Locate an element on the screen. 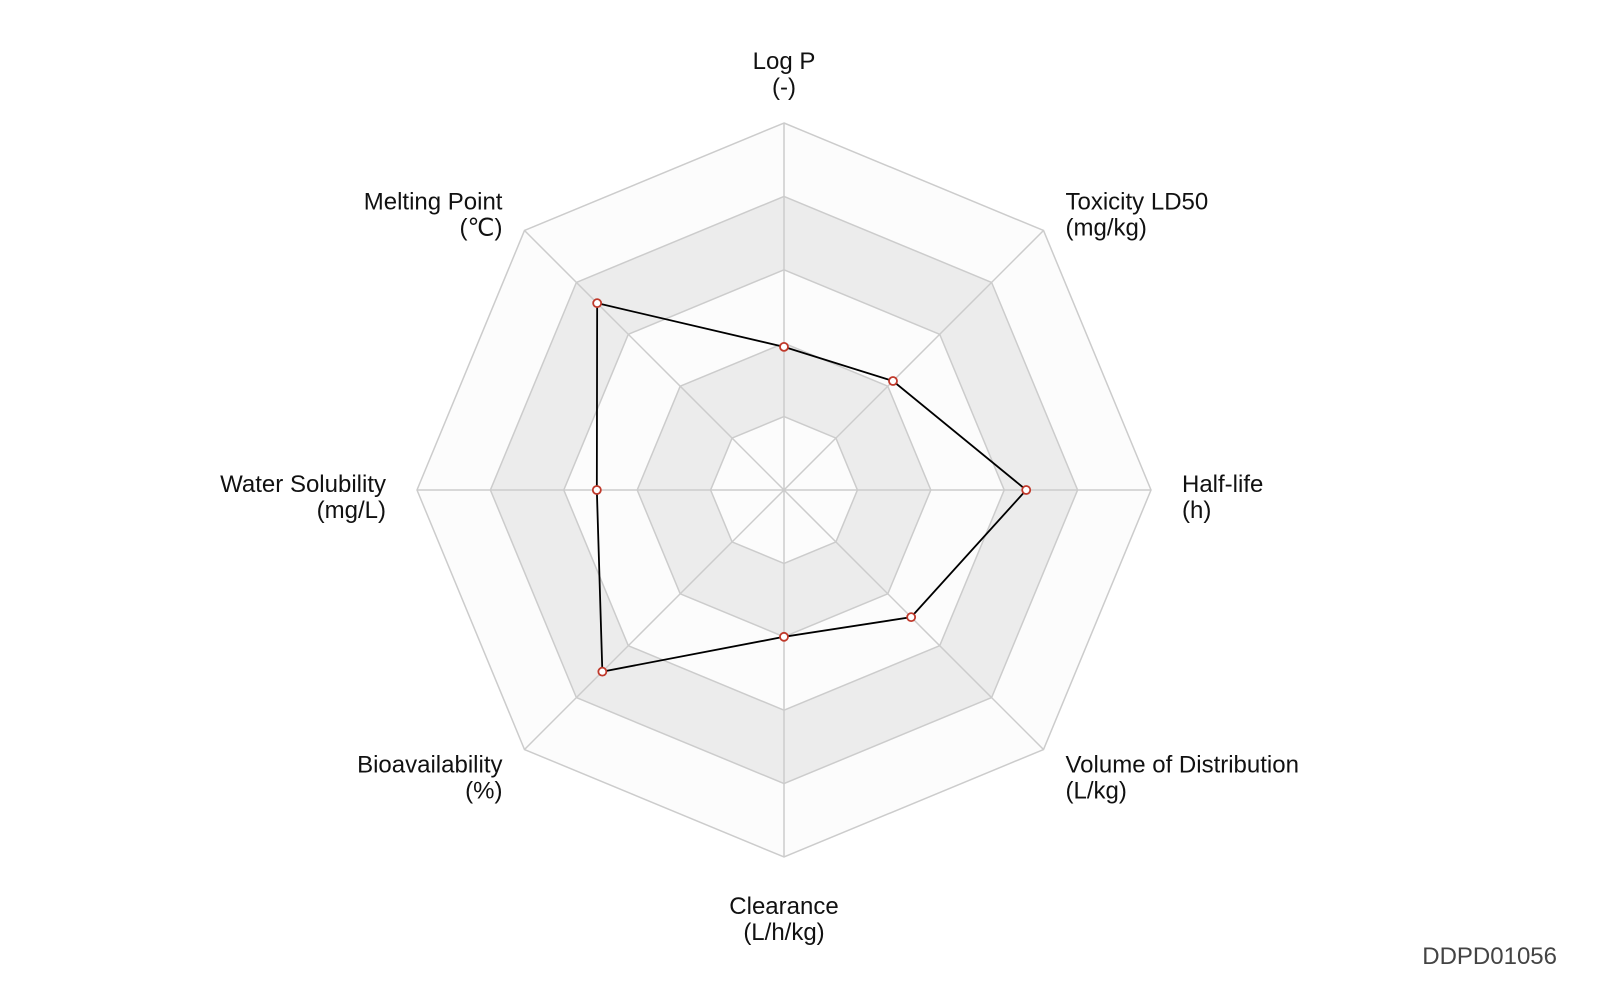  axis-label: Bioavailability is located at coordinates (429, 765).